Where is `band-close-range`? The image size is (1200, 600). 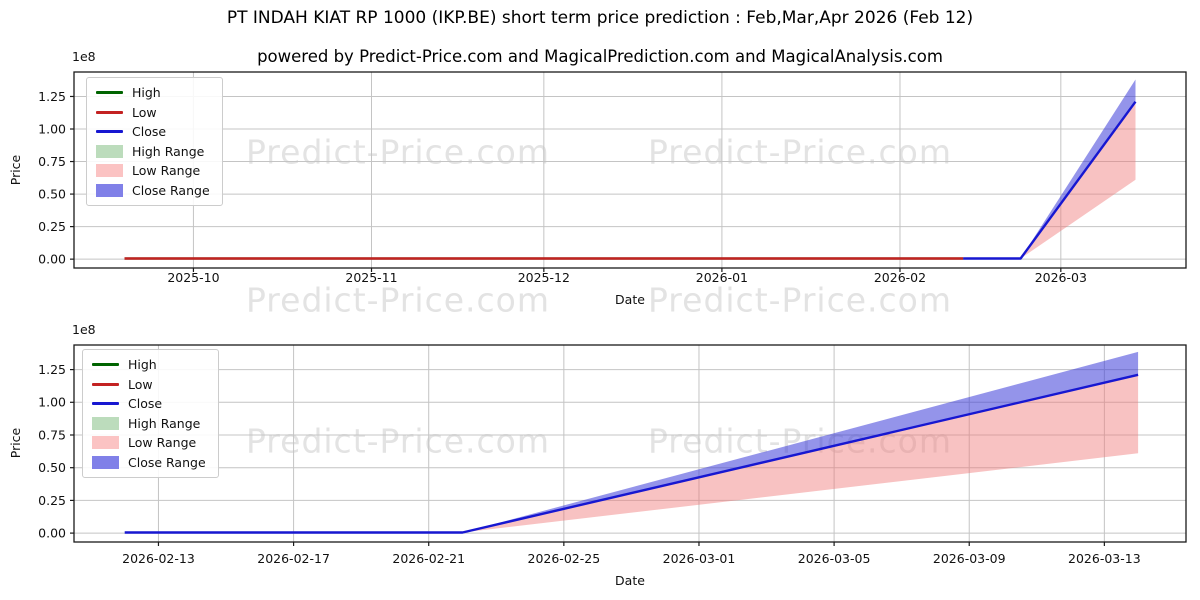
band-close-range is located at coordinates (1078, 169).